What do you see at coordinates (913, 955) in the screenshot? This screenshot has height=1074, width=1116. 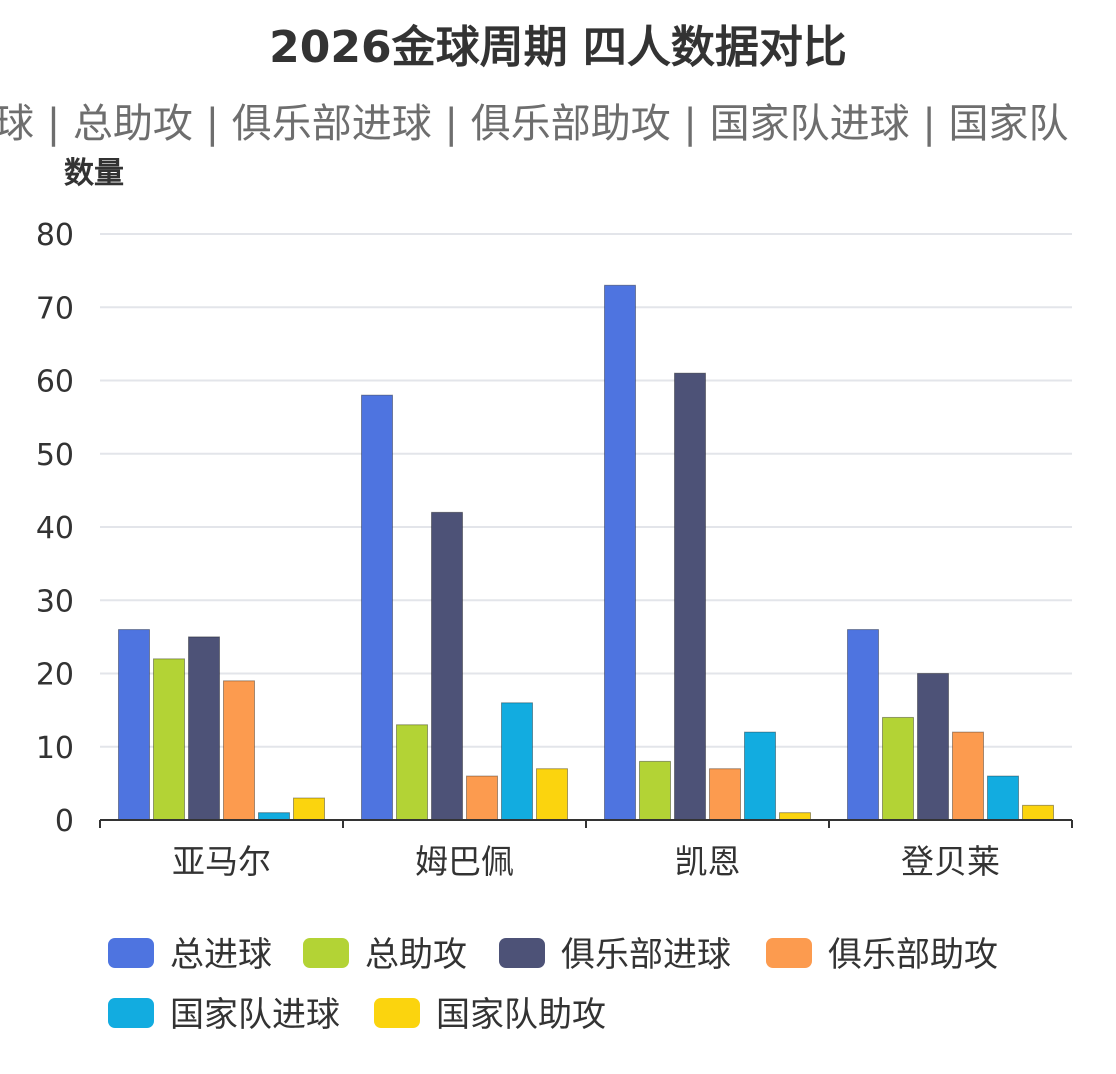 I see `legend-label: 俱乐部助攻` at bounding box center [913, 955].